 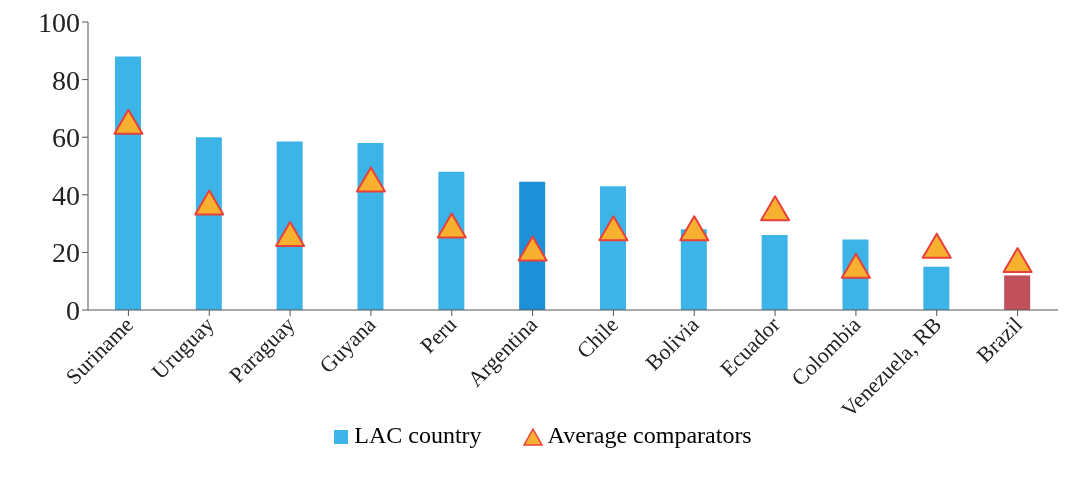 What do you see at coordinates (66, 138) in the screenshot?
I see `y-tick-label: 60` at bounding box center [66, 138].